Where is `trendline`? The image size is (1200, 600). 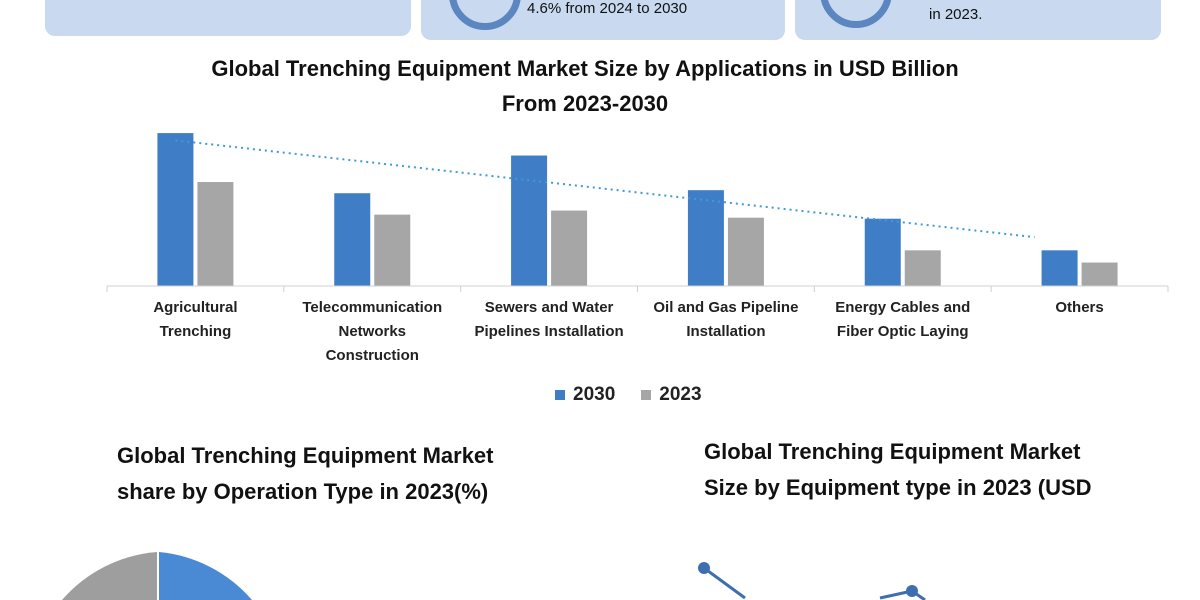 trendline is located at coordinates (605, 189).